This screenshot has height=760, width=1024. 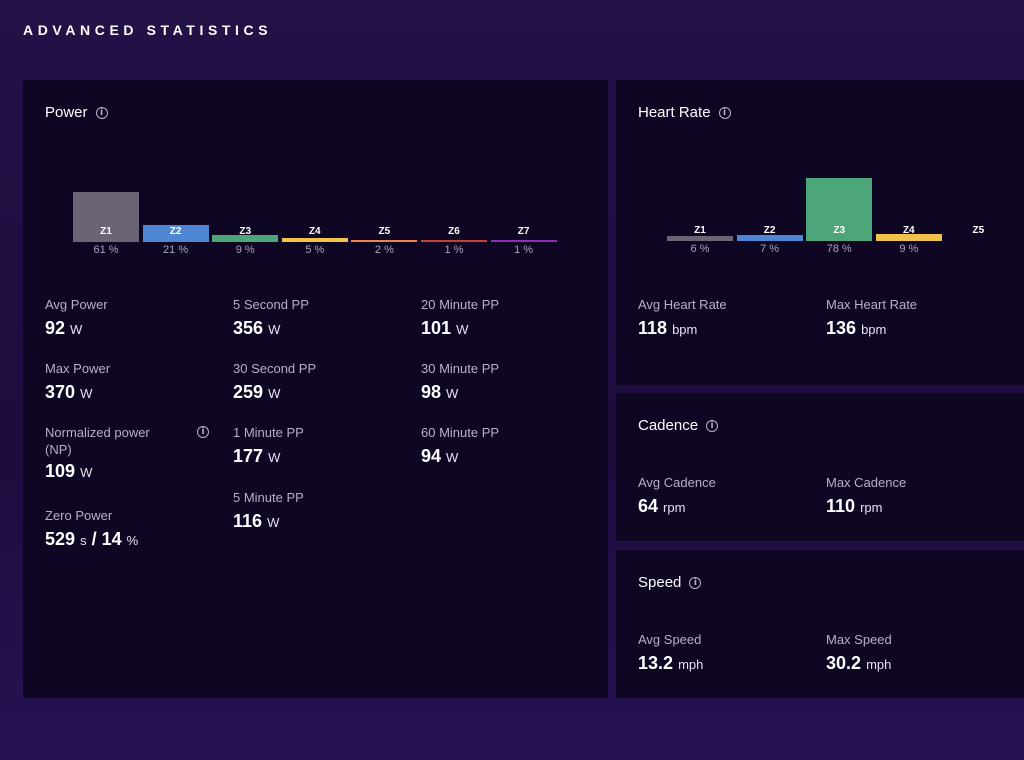 What do you see at coordinates (148, 30) in the screenshot?
I see `page-title: ADVANCED STATISTICS` at bounding box center [148, 30].